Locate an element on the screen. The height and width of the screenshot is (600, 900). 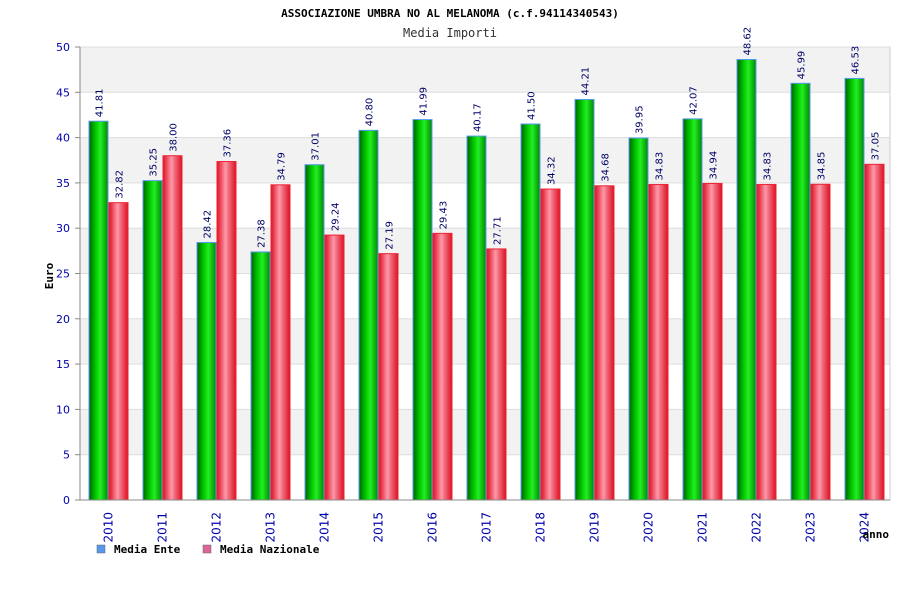
data-label: 42.07 is located at coordinates (694, 100).